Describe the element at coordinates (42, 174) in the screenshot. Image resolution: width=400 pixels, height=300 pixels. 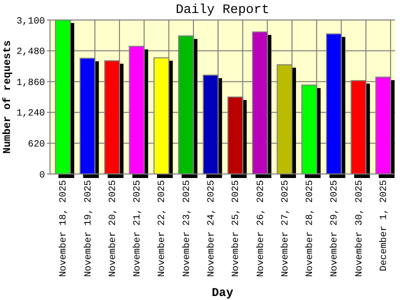
I see `y-tick-label: 0` at that location.